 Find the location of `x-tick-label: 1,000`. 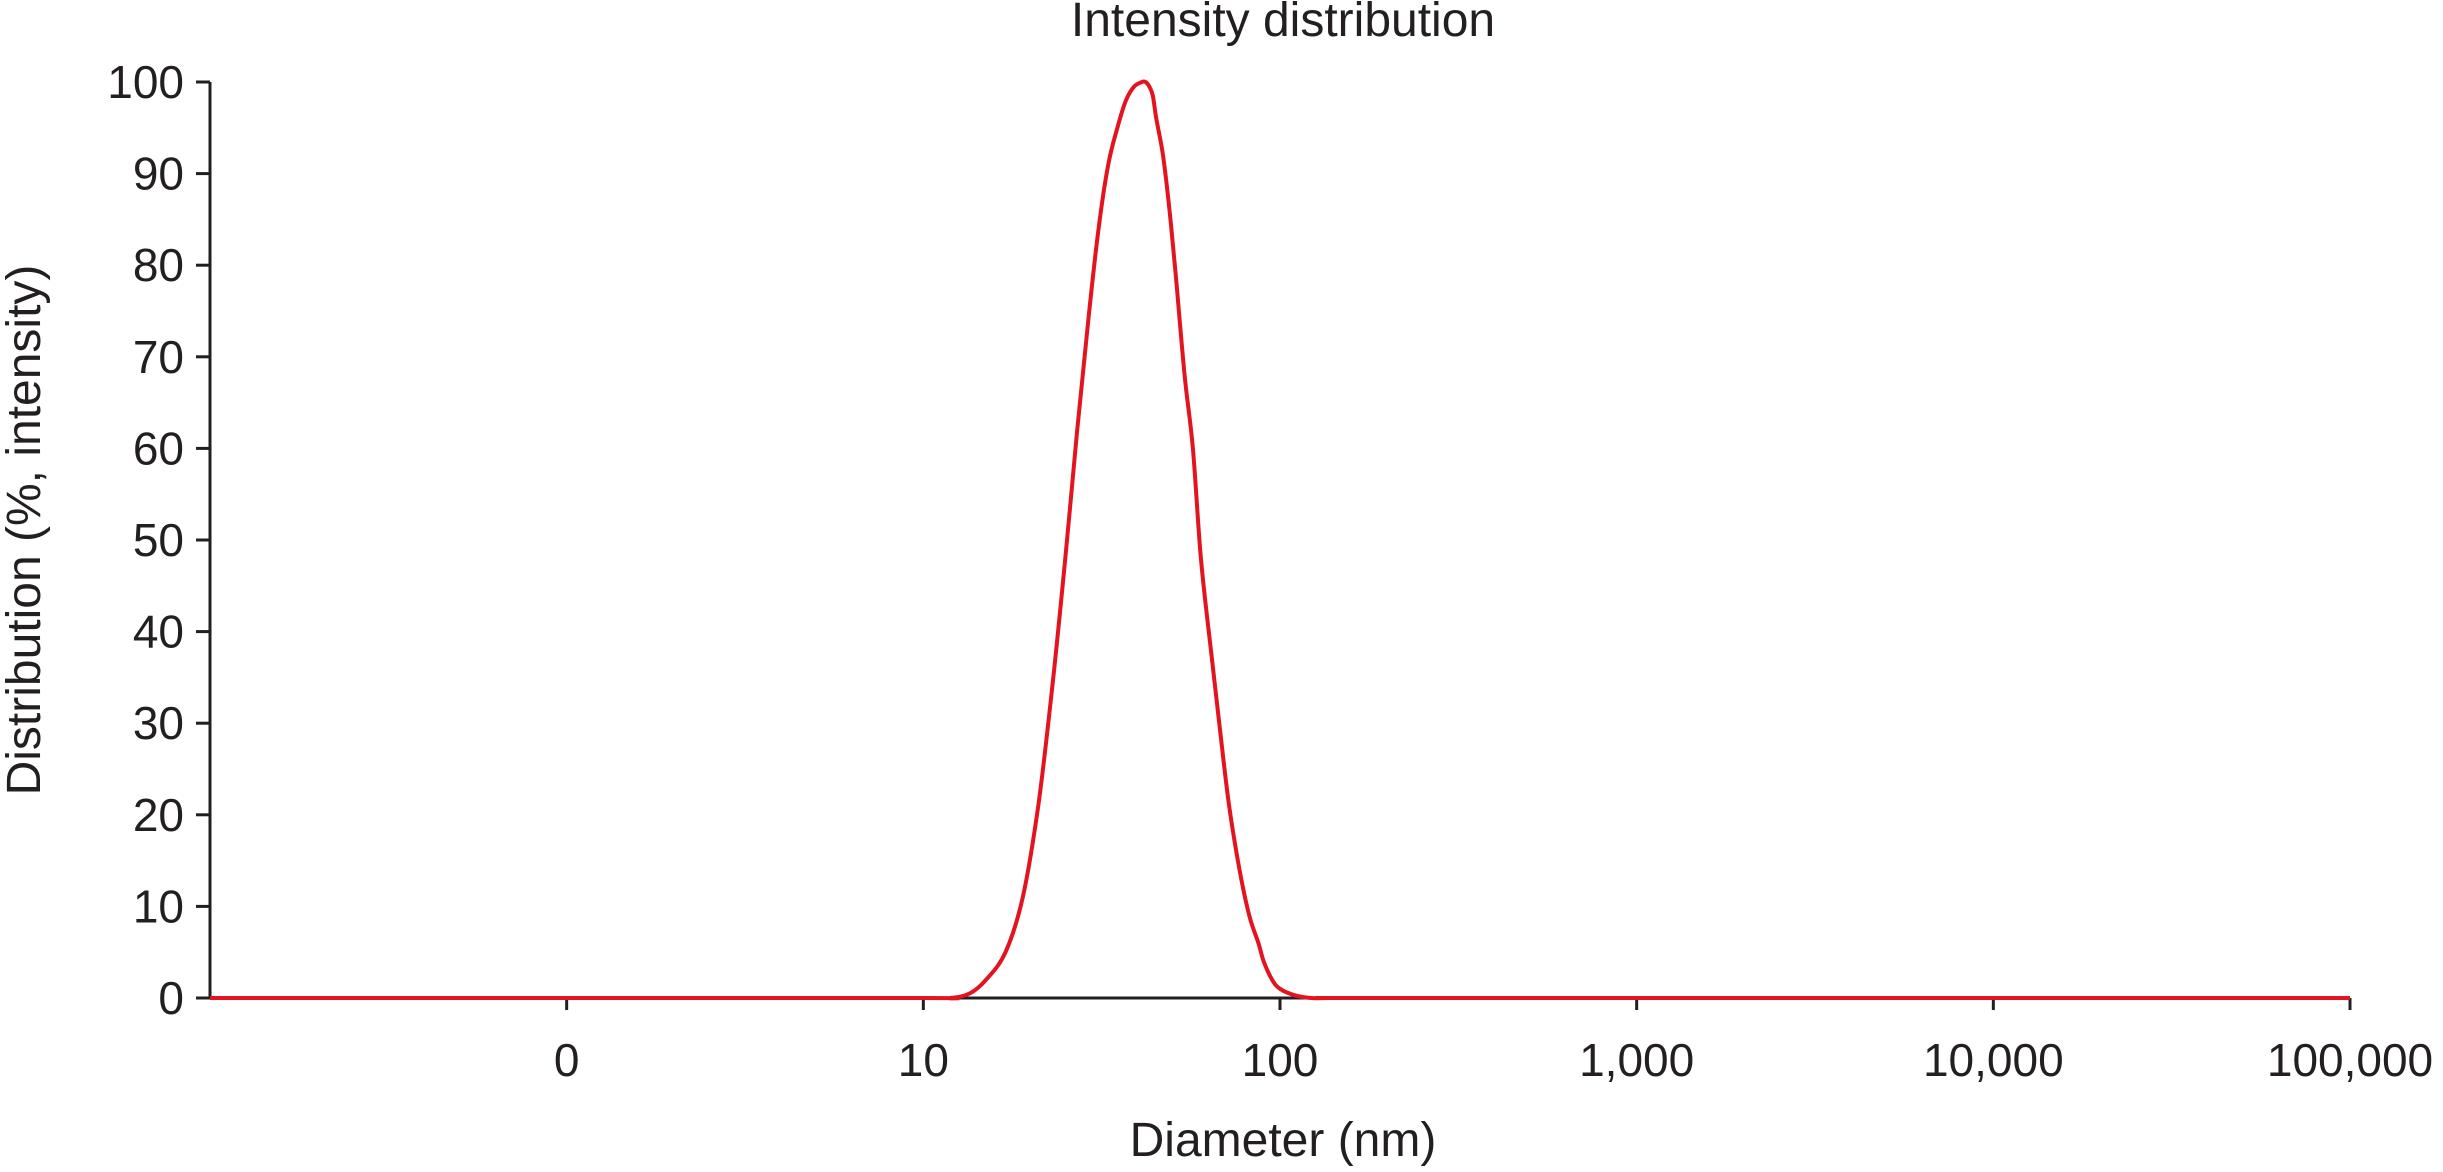

x-tick-label: 1,000 is located at coordinates (1636, 1060).